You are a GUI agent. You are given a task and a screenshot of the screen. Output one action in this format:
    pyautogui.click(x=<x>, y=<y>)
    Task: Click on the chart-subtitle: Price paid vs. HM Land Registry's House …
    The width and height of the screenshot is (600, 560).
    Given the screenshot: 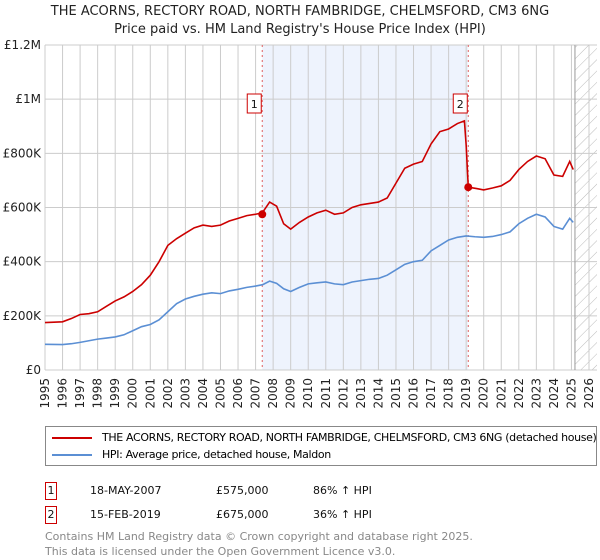 What is the action you would take?
    pyautogui.click(x=300, y=29)
    